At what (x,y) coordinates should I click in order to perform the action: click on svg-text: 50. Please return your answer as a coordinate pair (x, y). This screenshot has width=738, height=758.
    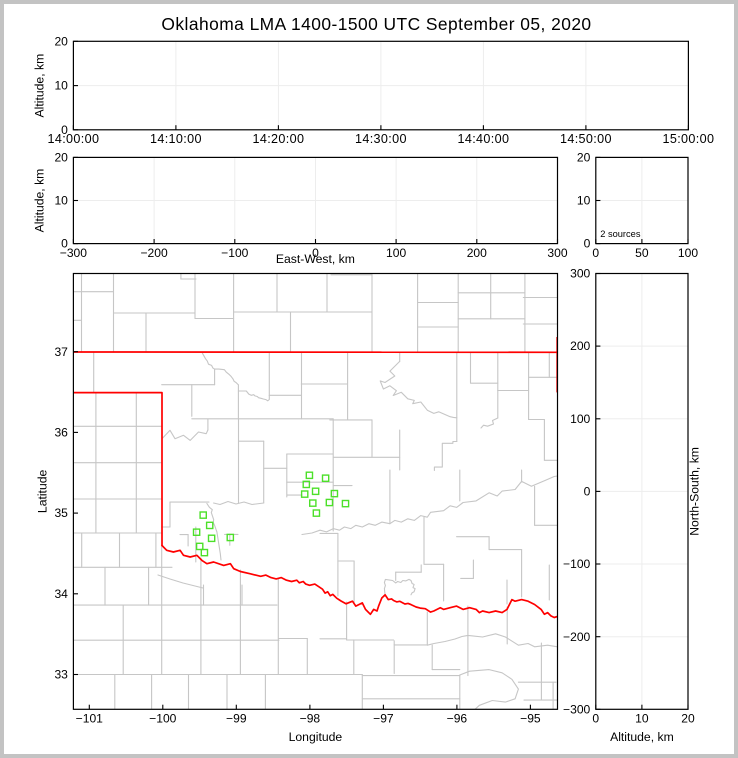
    Looking at the image, I should click on (642, 253).